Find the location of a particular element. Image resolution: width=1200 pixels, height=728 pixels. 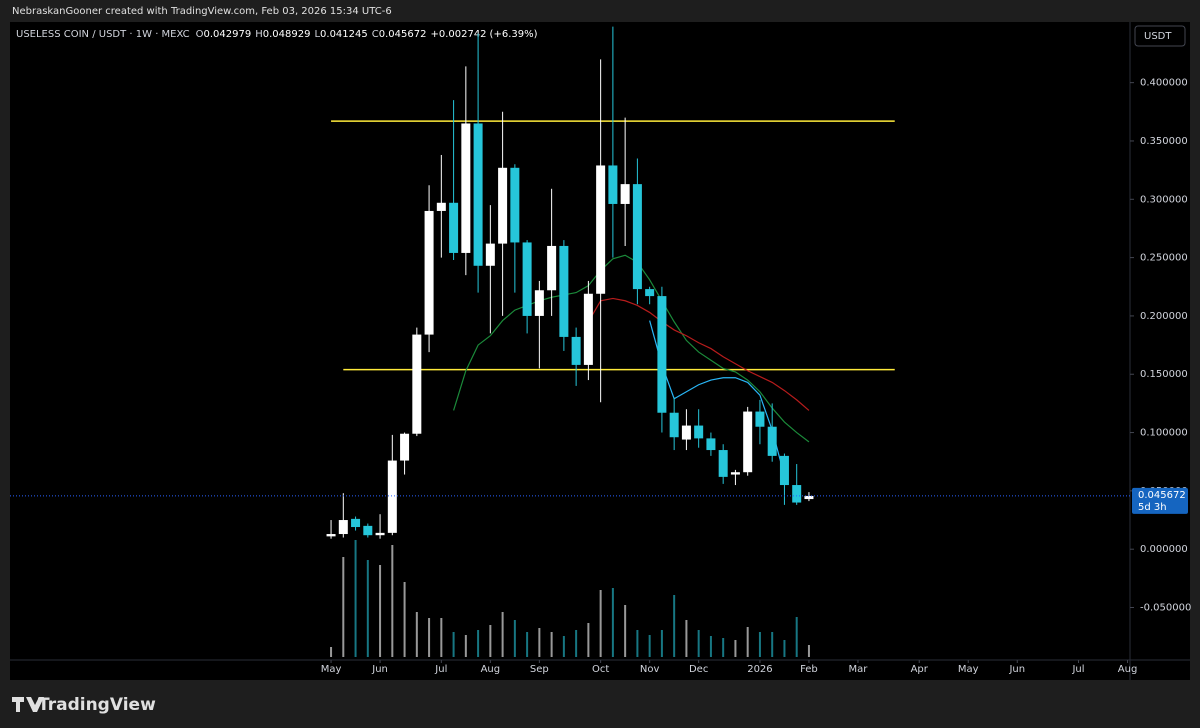

logo-icon is located at coordinates (28, 704).